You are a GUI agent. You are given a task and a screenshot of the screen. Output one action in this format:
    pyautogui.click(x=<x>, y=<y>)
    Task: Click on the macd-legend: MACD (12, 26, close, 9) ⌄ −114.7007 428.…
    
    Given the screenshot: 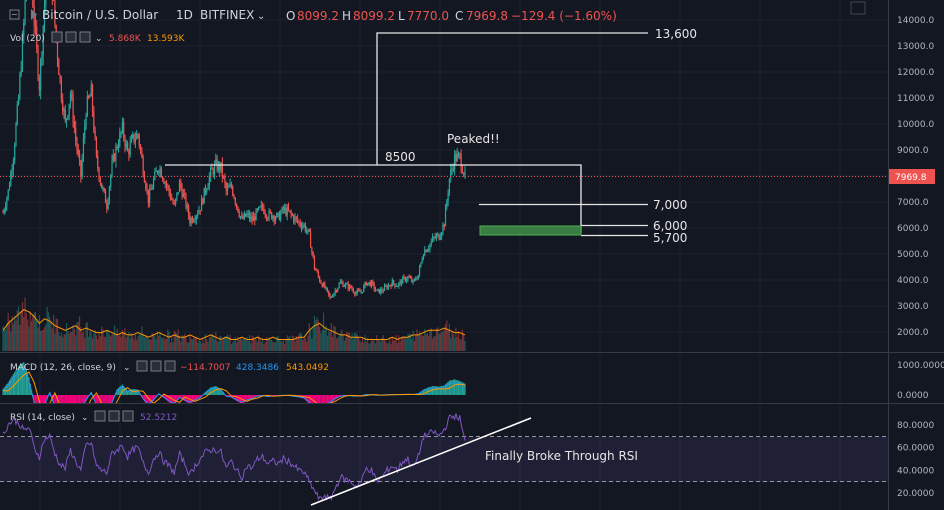 What is the action you would take?
    pyautogui.click(x=169, y=366)
    